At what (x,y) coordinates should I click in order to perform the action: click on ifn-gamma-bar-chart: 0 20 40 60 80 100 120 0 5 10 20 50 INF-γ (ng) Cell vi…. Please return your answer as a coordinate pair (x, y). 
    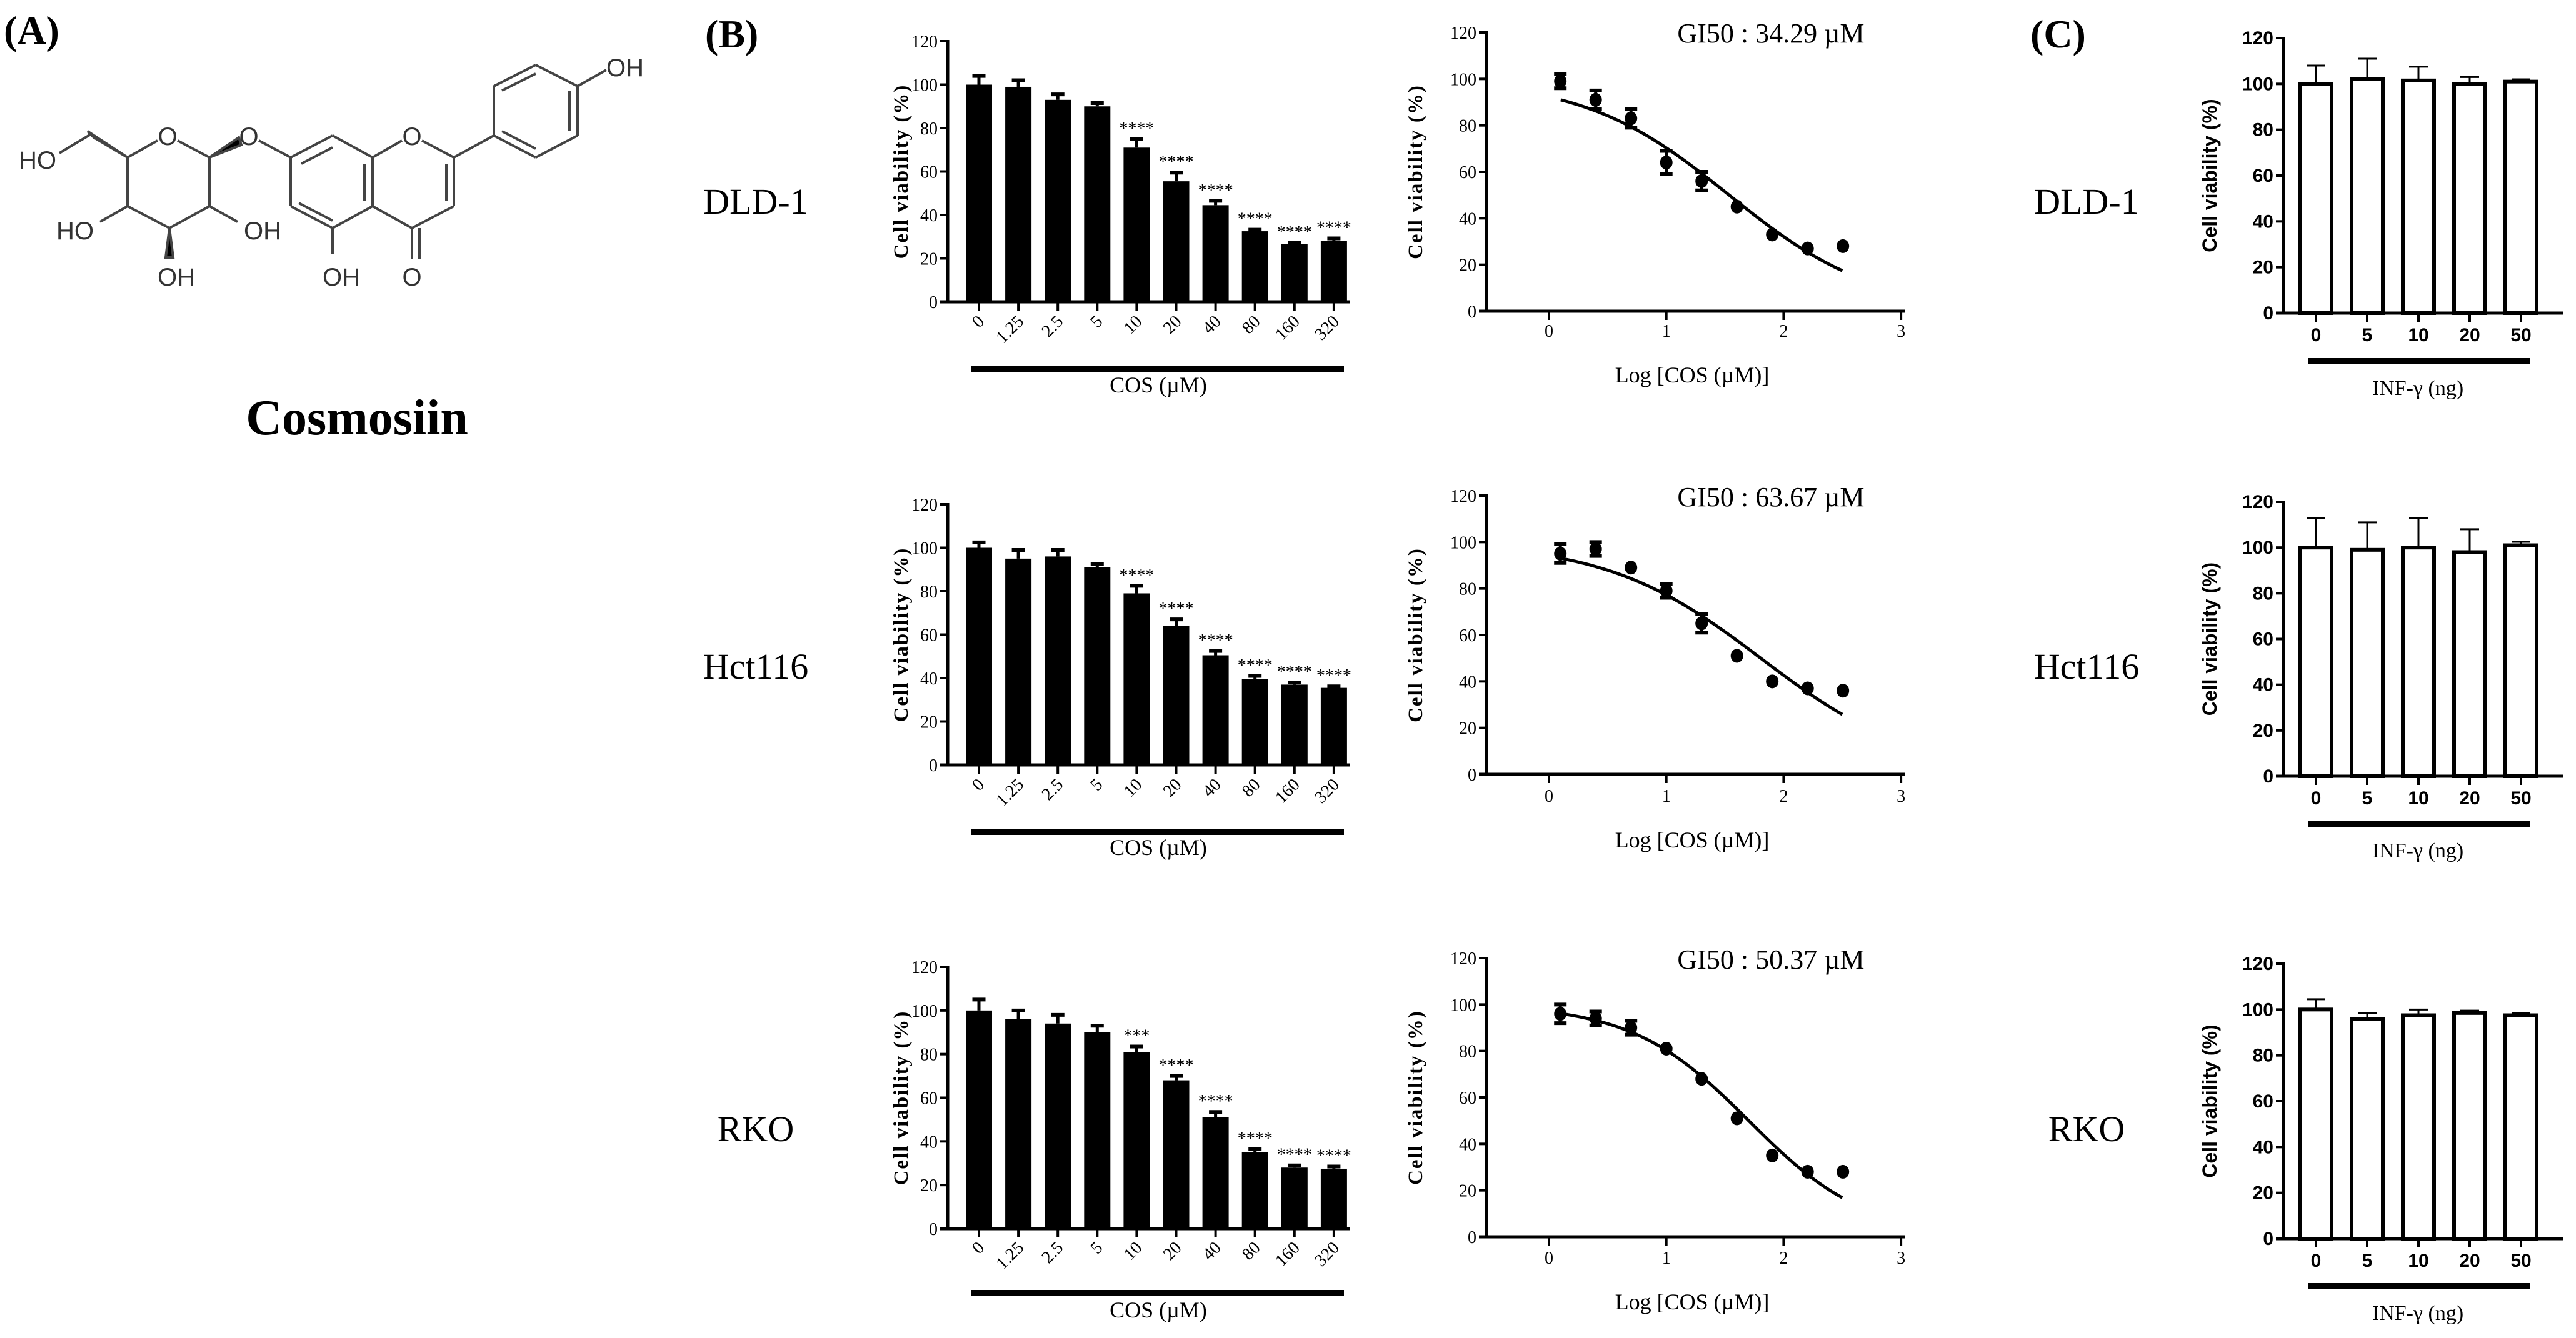
    Looking at the image, I should click on (2380, 1139).